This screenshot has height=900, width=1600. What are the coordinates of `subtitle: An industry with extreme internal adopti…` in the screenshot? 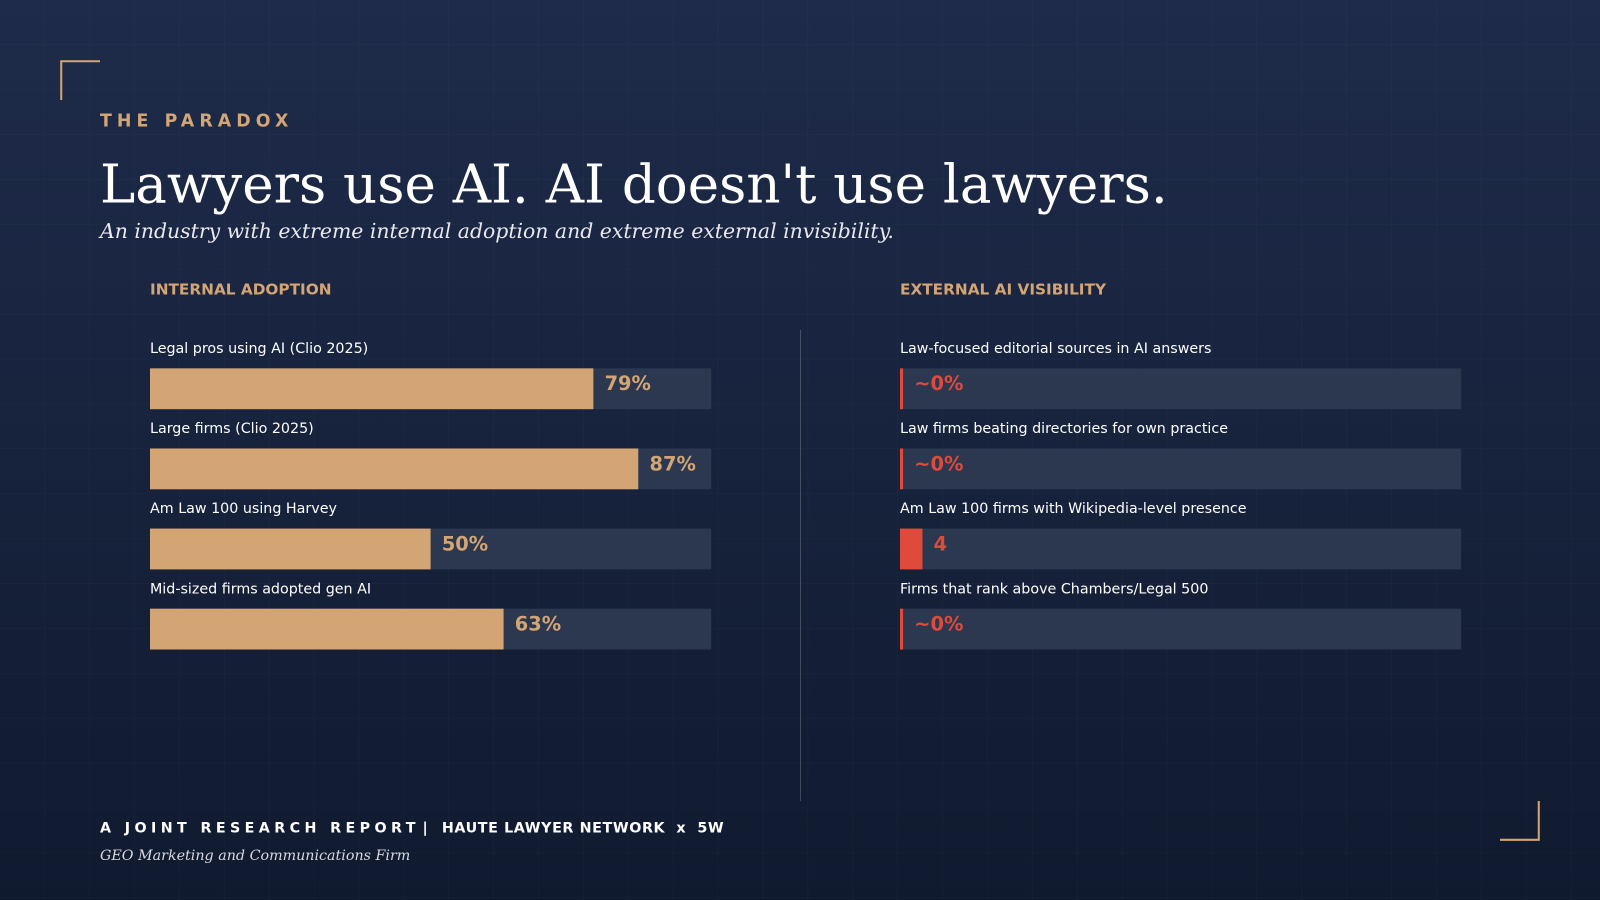 It's located at (496, 231).